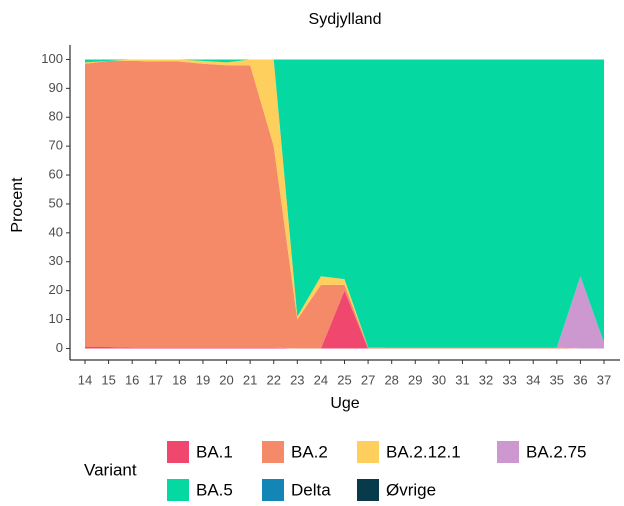  What do you see at coordinates (533, 379) in the screenshot?
I see `x-tick-label: 34` at bounding box center [533, 379].